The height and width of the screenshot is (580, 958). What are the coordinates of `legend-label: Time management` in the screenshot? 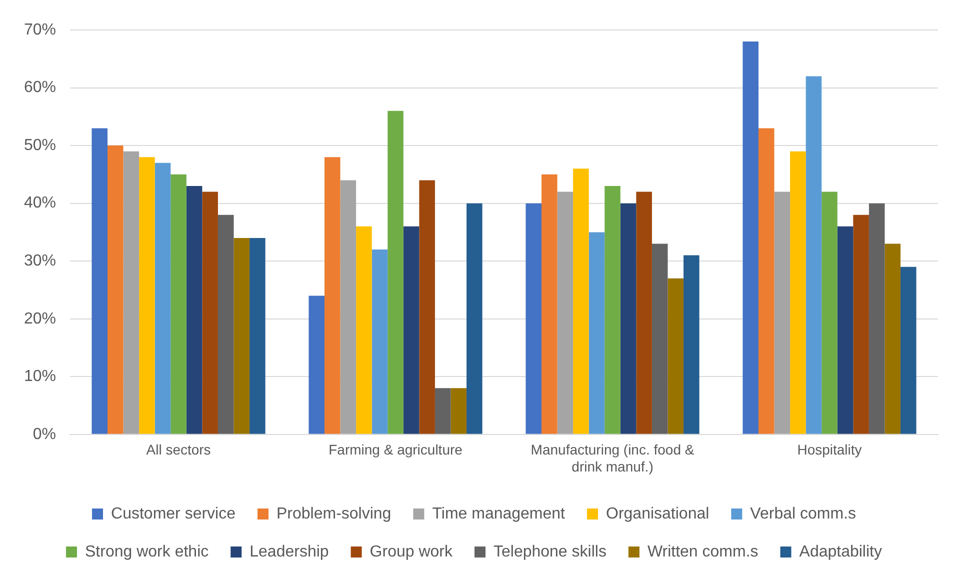 It's located at (499, 513).